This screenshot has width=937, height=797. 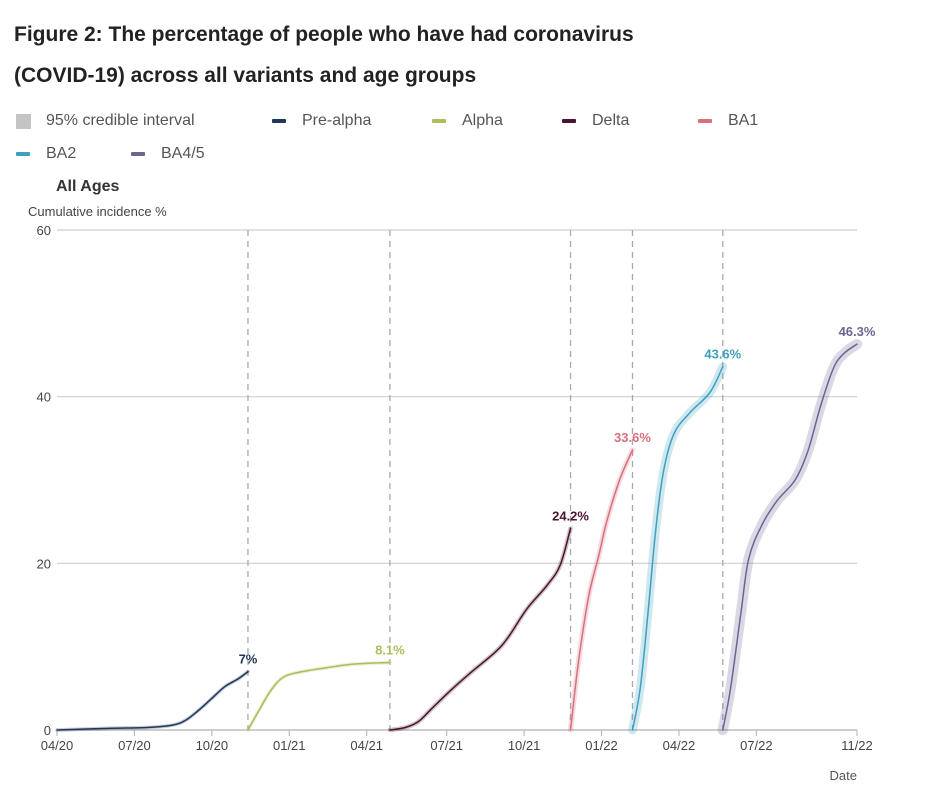 I want to click on x-tick-label: 07/20, so click(x=134, y=745).